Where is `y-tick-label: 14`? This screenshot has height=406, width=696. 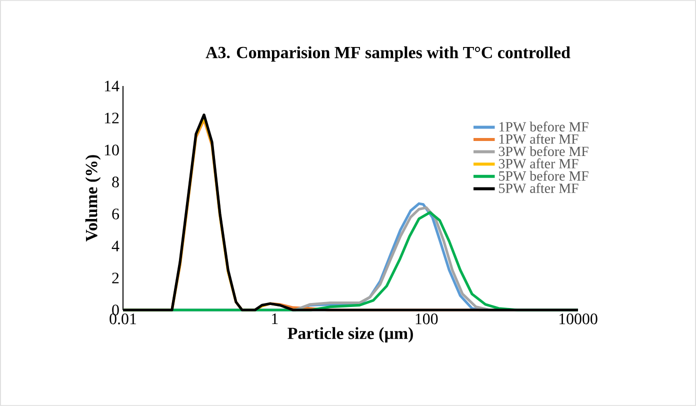 y-tick-label: 14 is located at coordinates (112, 86).